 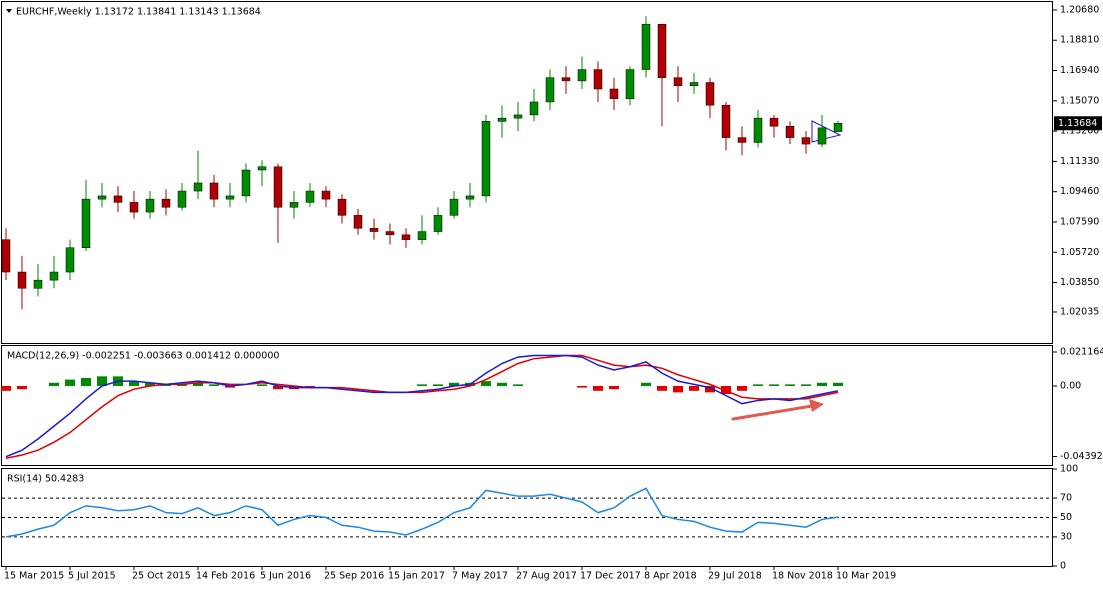 I want to click on y-tick-label: 1.20680, so click(x=1079, y=9).